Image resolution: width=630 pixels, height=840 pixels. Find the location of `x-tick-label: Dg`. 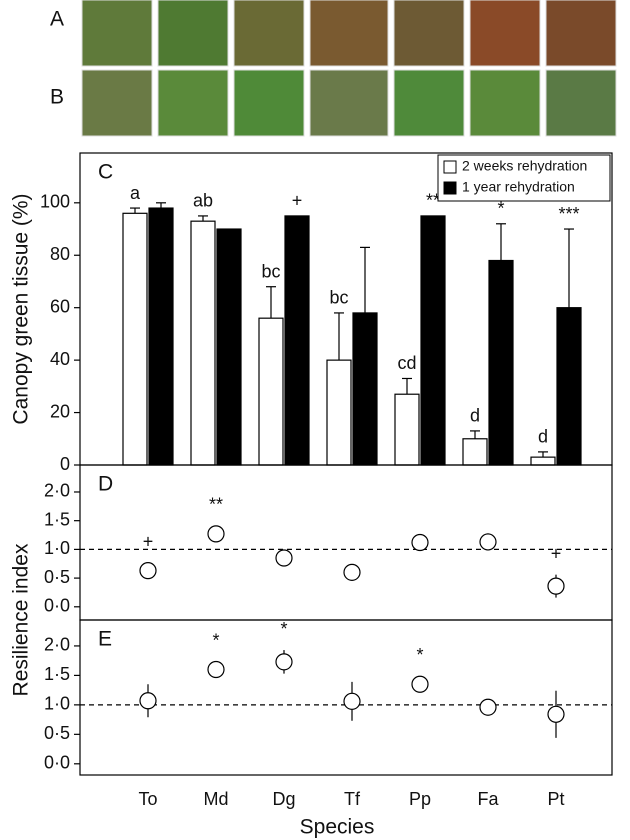

x-tick-label: Dg is located at coordinates (283, 799).